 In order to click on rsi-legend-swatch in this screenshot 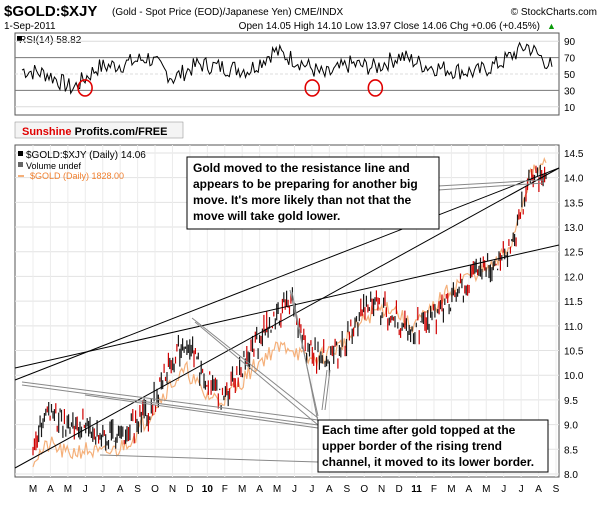, I will do `click(19, 38)`.